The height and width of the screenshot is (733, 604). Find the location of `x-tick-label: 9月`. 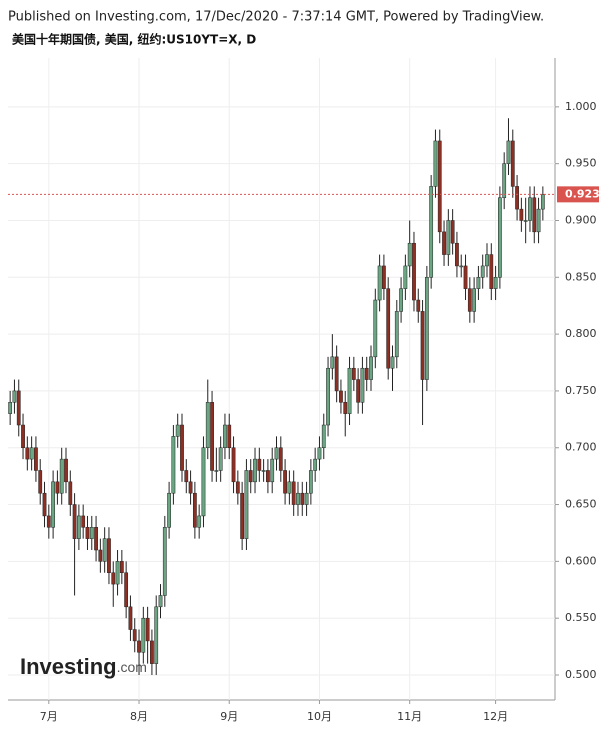

x-tick-label: 9月 is located at coordinates (229, 716).